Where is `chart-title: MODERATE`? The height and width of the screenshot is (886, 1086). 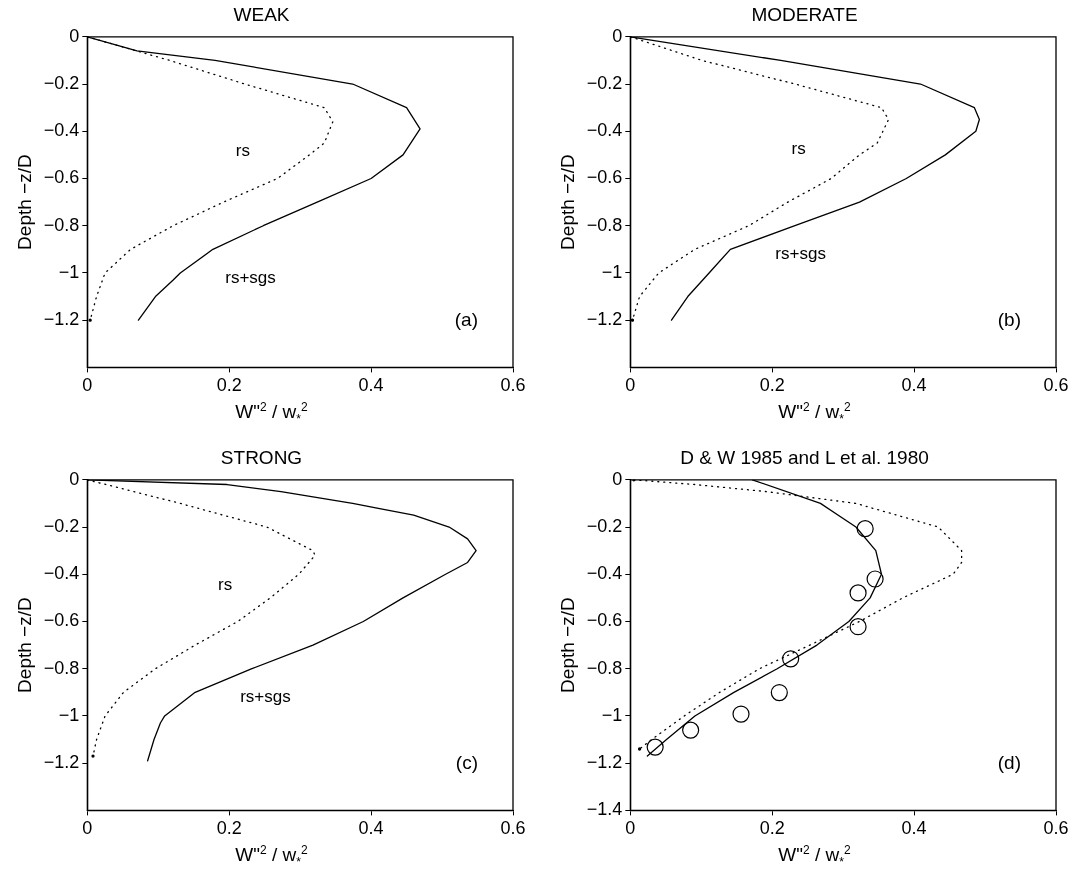
chart-title: MODERATE is located at coordinates (804, 14).